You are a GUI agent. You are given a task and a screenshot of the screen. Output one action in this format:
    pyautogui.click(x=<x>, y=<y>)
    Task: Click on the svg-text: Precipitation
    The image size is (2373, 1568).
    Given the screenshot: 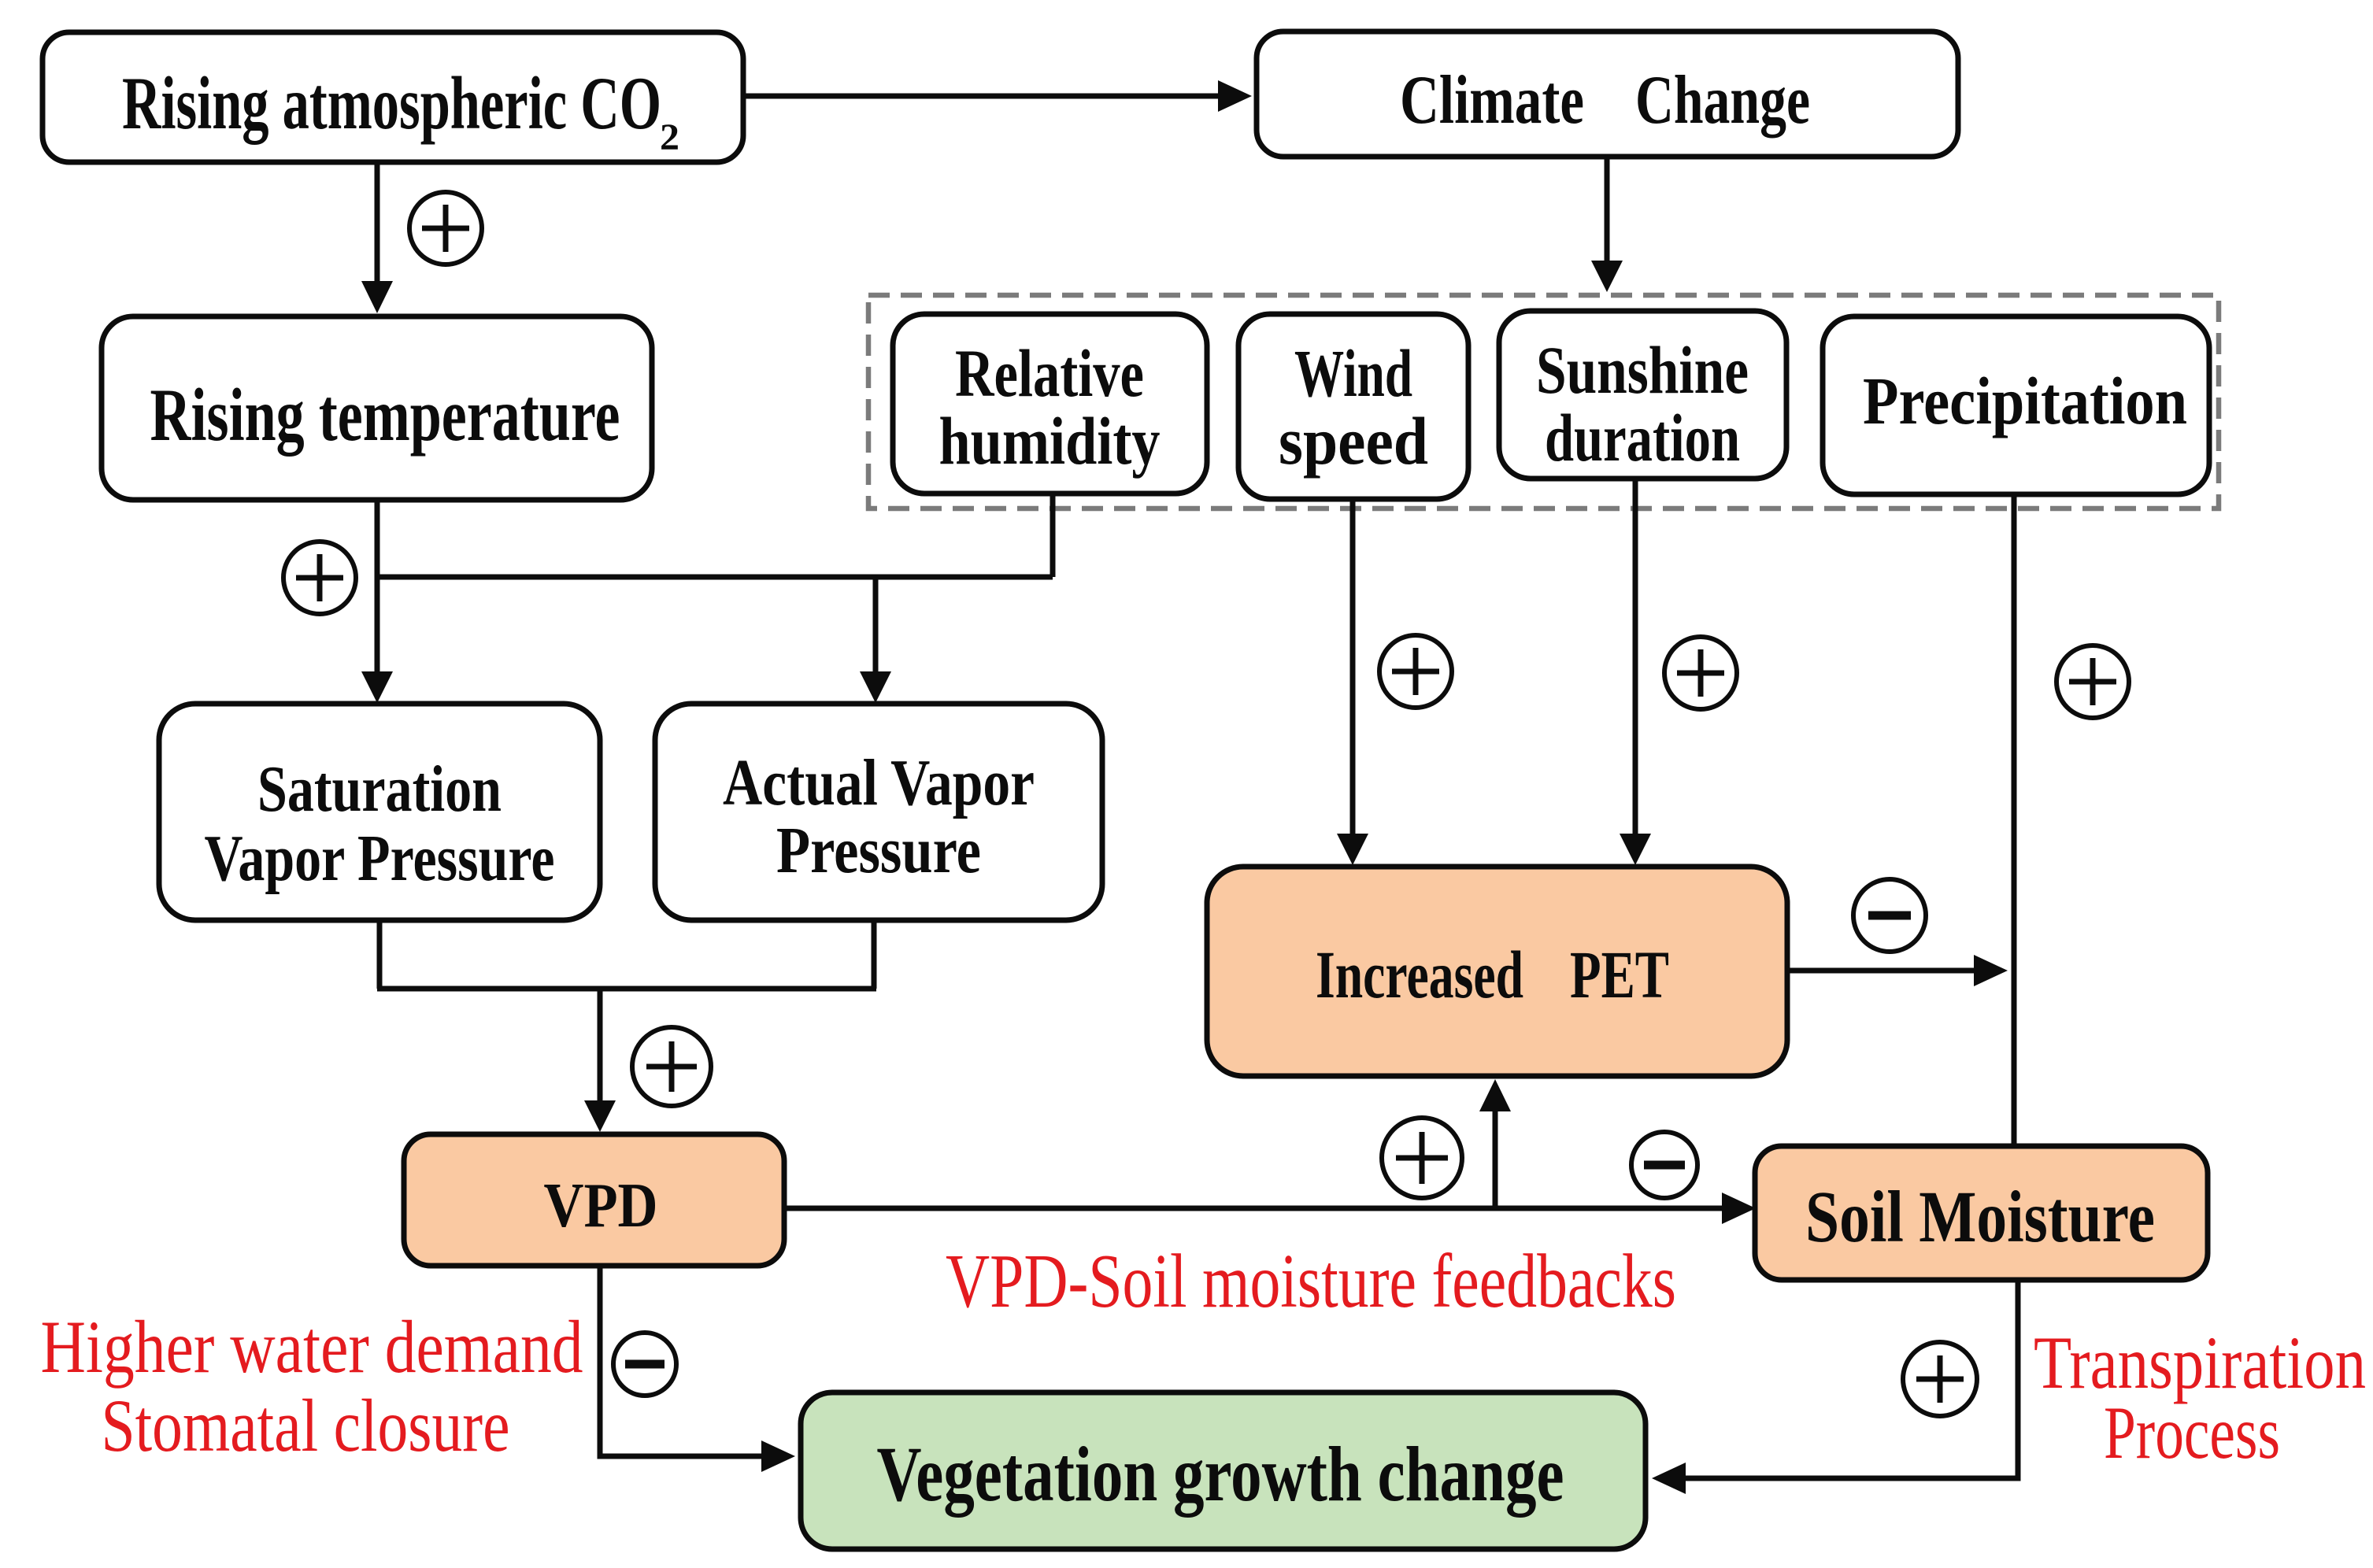 What is the action you would take?
    pyautogui.click(x=2025, y=400)
    